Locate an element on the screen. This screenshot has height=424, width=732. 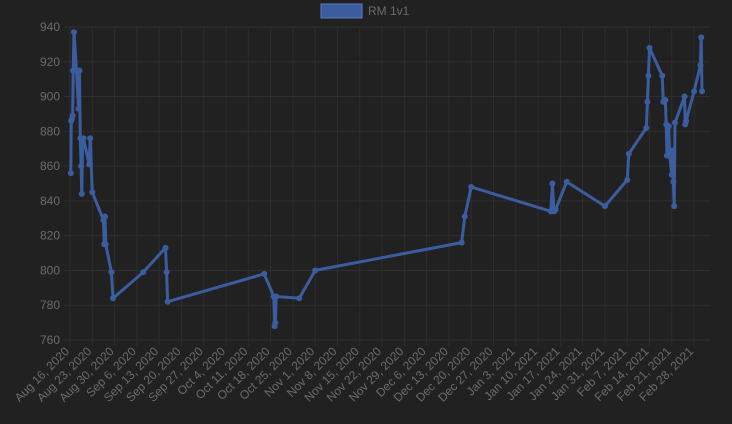
legend: RM 1v1 is located at coordinates (365, 11).